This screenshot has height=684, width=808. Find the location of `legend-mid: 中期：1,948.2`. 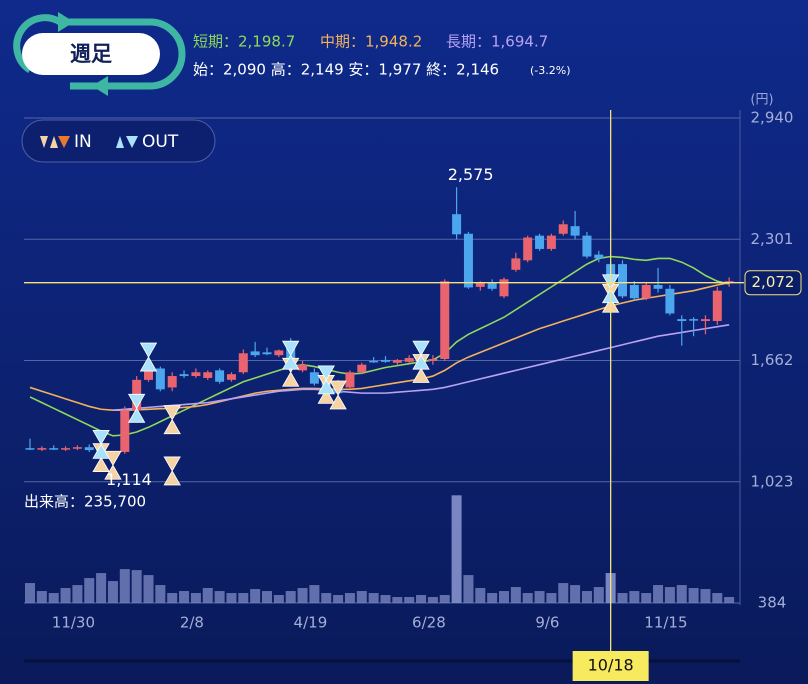

legend-mid: 中期：1,948.2 is located at coordinates (371, 42).